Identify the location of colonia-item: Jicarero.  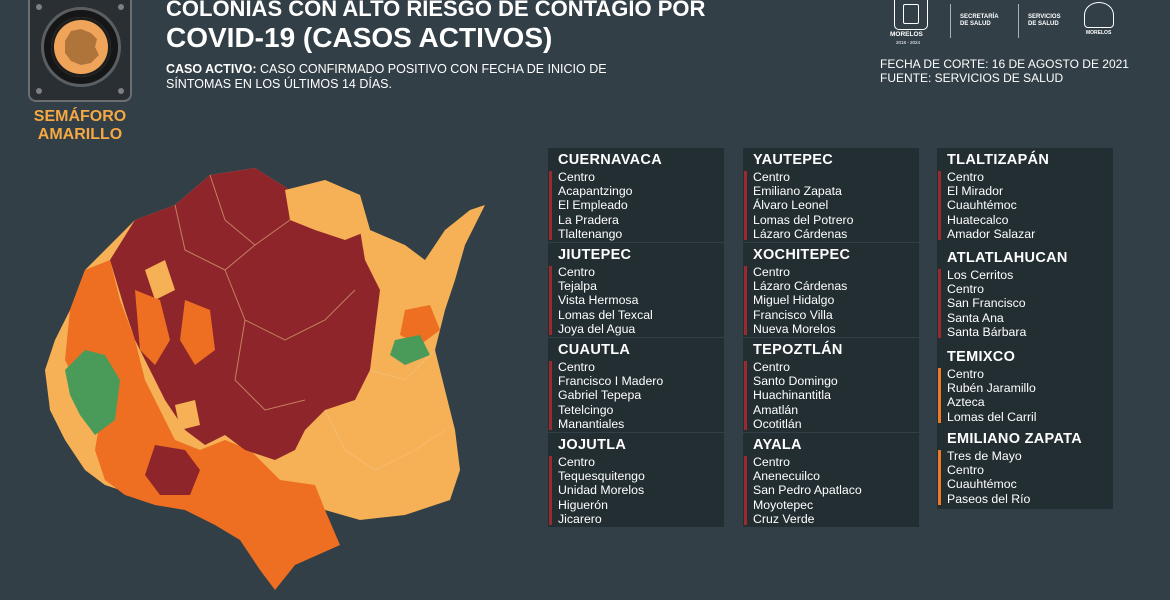
(580, 518).